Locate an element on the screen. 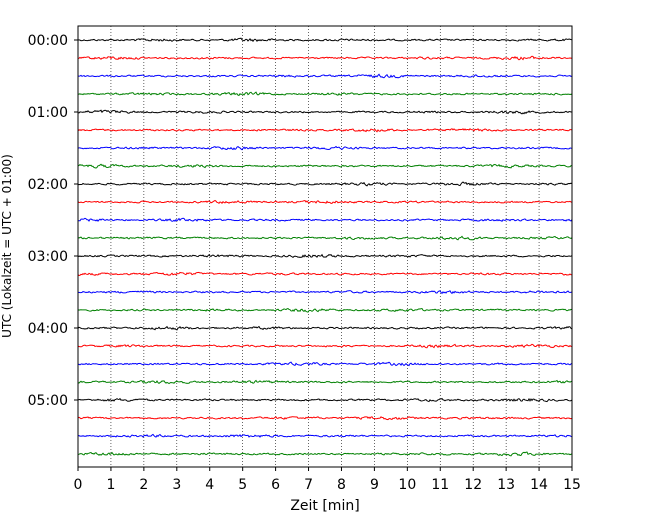 This screenshot has width=650, height=520. y-tick-label-2: 02:00 is located at coordinates (48, 185).